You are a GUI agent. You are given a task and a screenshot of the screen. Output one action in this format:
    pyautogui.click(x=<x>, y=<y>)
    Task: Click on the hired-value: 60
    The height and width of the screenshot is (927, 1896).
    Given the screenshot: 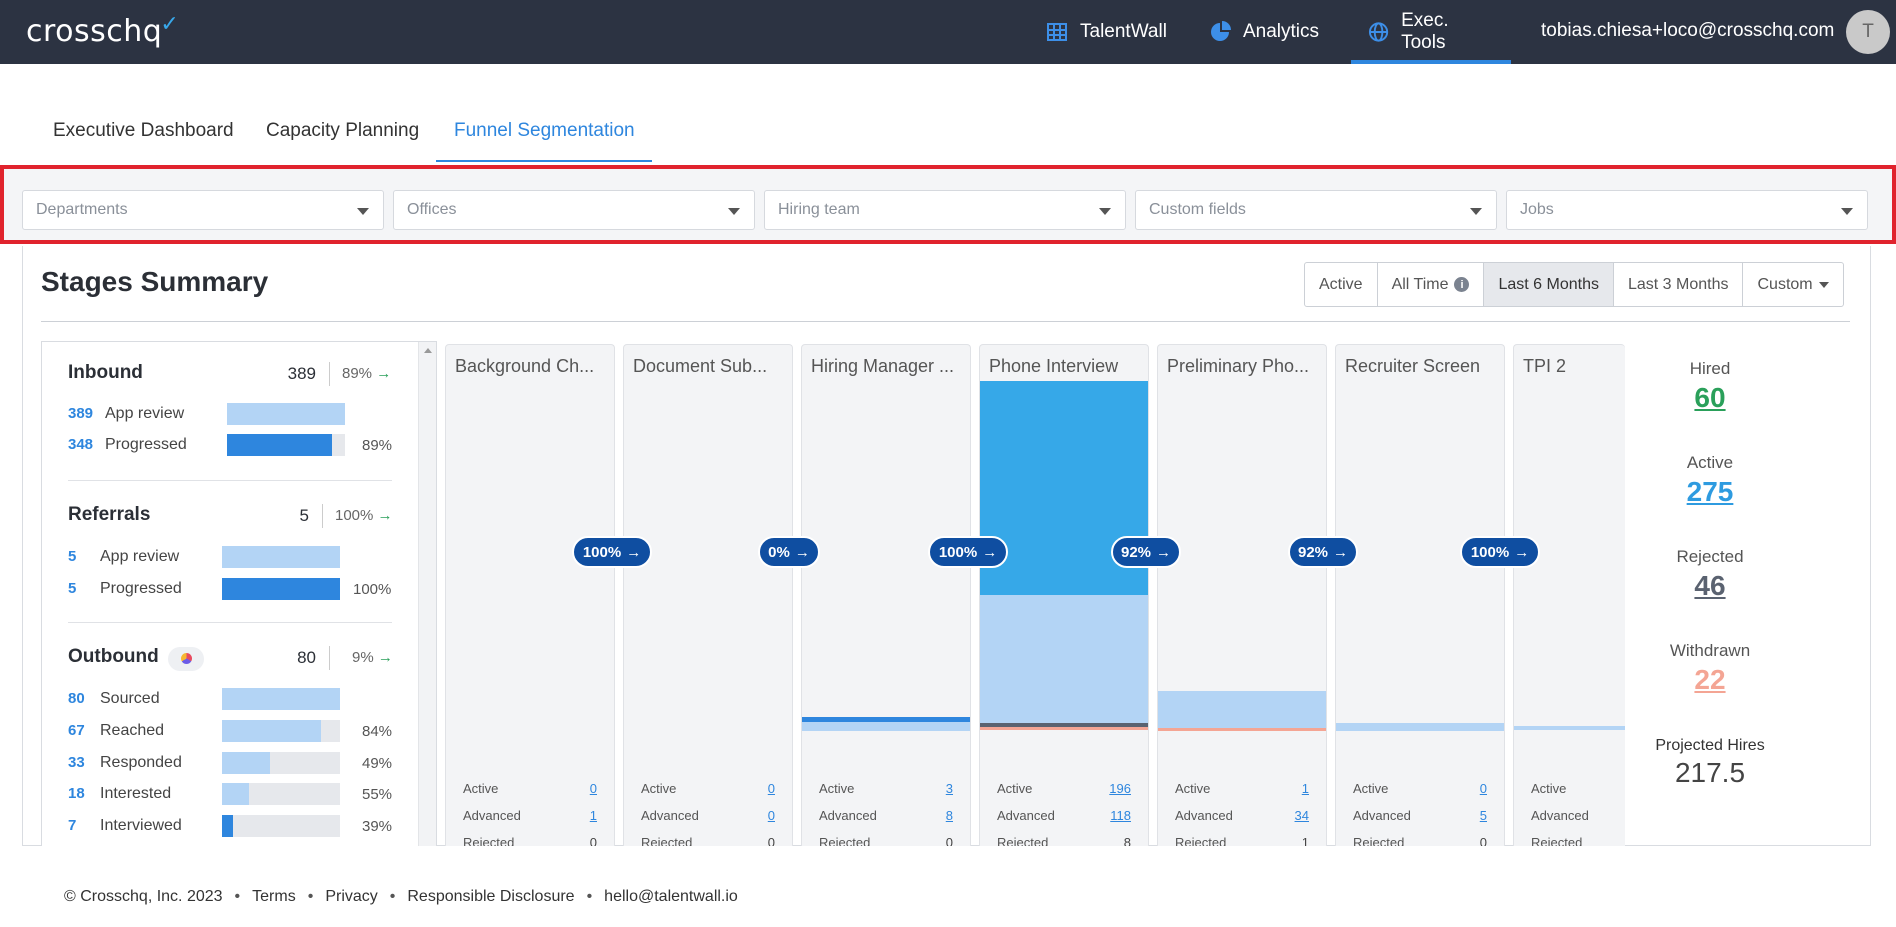 What is the action you would take?
    pyautogui.click(x=1710, y=397)
    